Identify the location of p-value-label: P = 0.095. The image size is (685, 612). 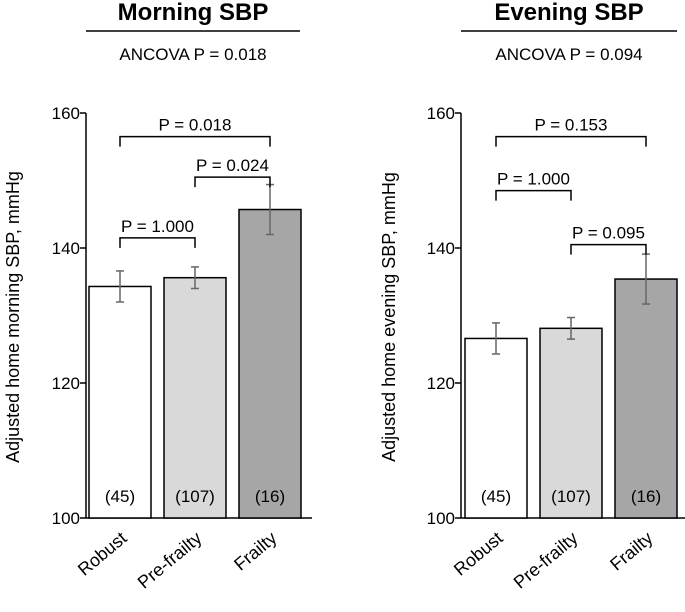
(608, 233).